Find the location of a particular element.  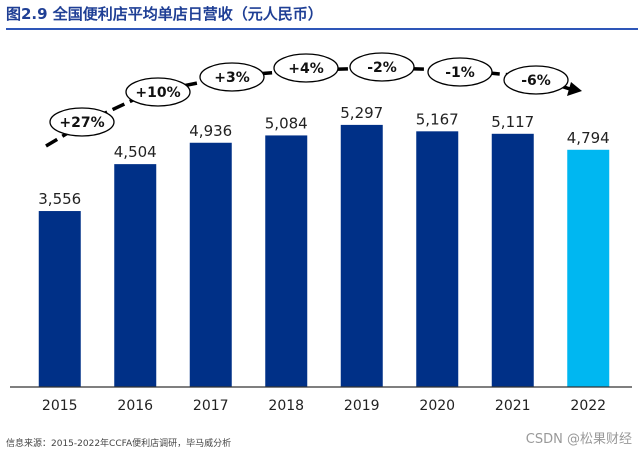

title-divider is located at coordinates (322, 29).